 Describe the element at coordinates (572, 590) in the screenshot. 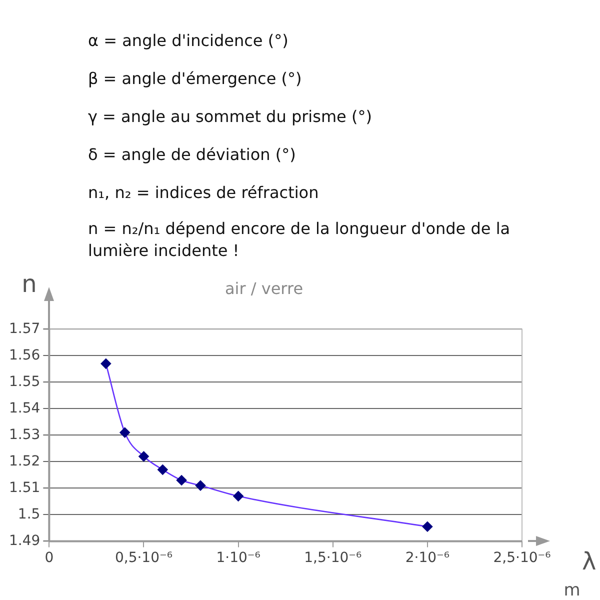

I see `text: m` at that location.